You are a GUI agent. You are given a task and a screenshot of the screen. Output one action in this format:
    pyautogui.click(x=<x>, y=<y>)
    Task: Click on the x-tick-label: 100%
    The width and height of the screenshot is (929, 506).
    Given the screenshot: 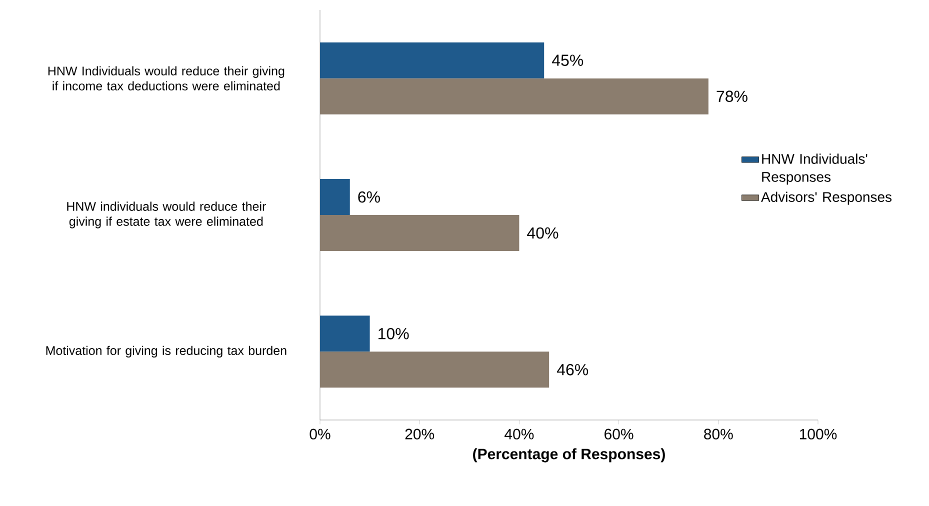 What is the action you would take?
    pyautogui.click(x=818, y=434)
    